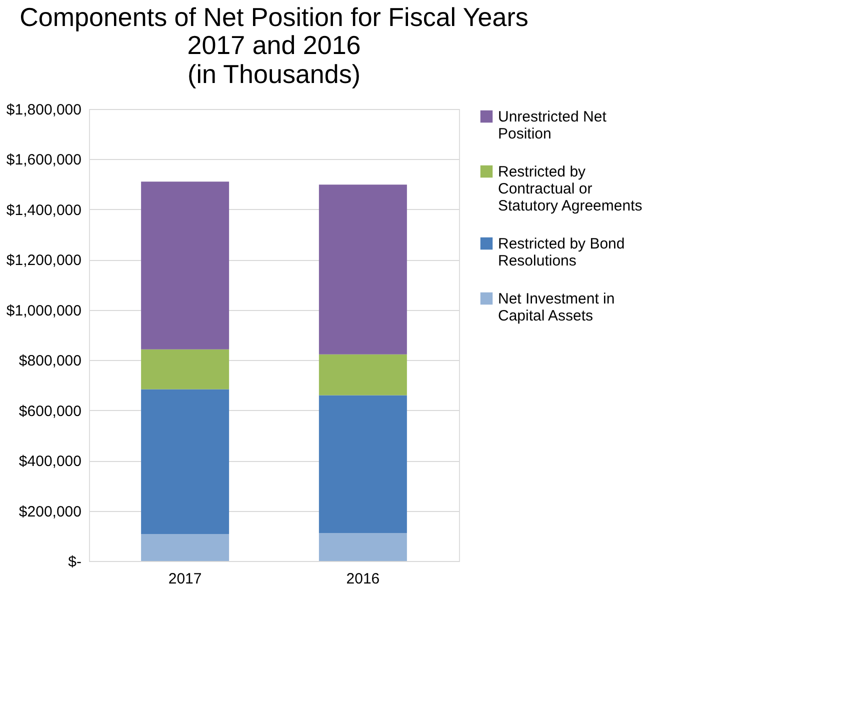 Image resolution: width=865 pixels, height=711 pixels. Describe the element at coordinates (44, 110) in the screenshot. I see `y-tick-label: $1,800,000` at that location.